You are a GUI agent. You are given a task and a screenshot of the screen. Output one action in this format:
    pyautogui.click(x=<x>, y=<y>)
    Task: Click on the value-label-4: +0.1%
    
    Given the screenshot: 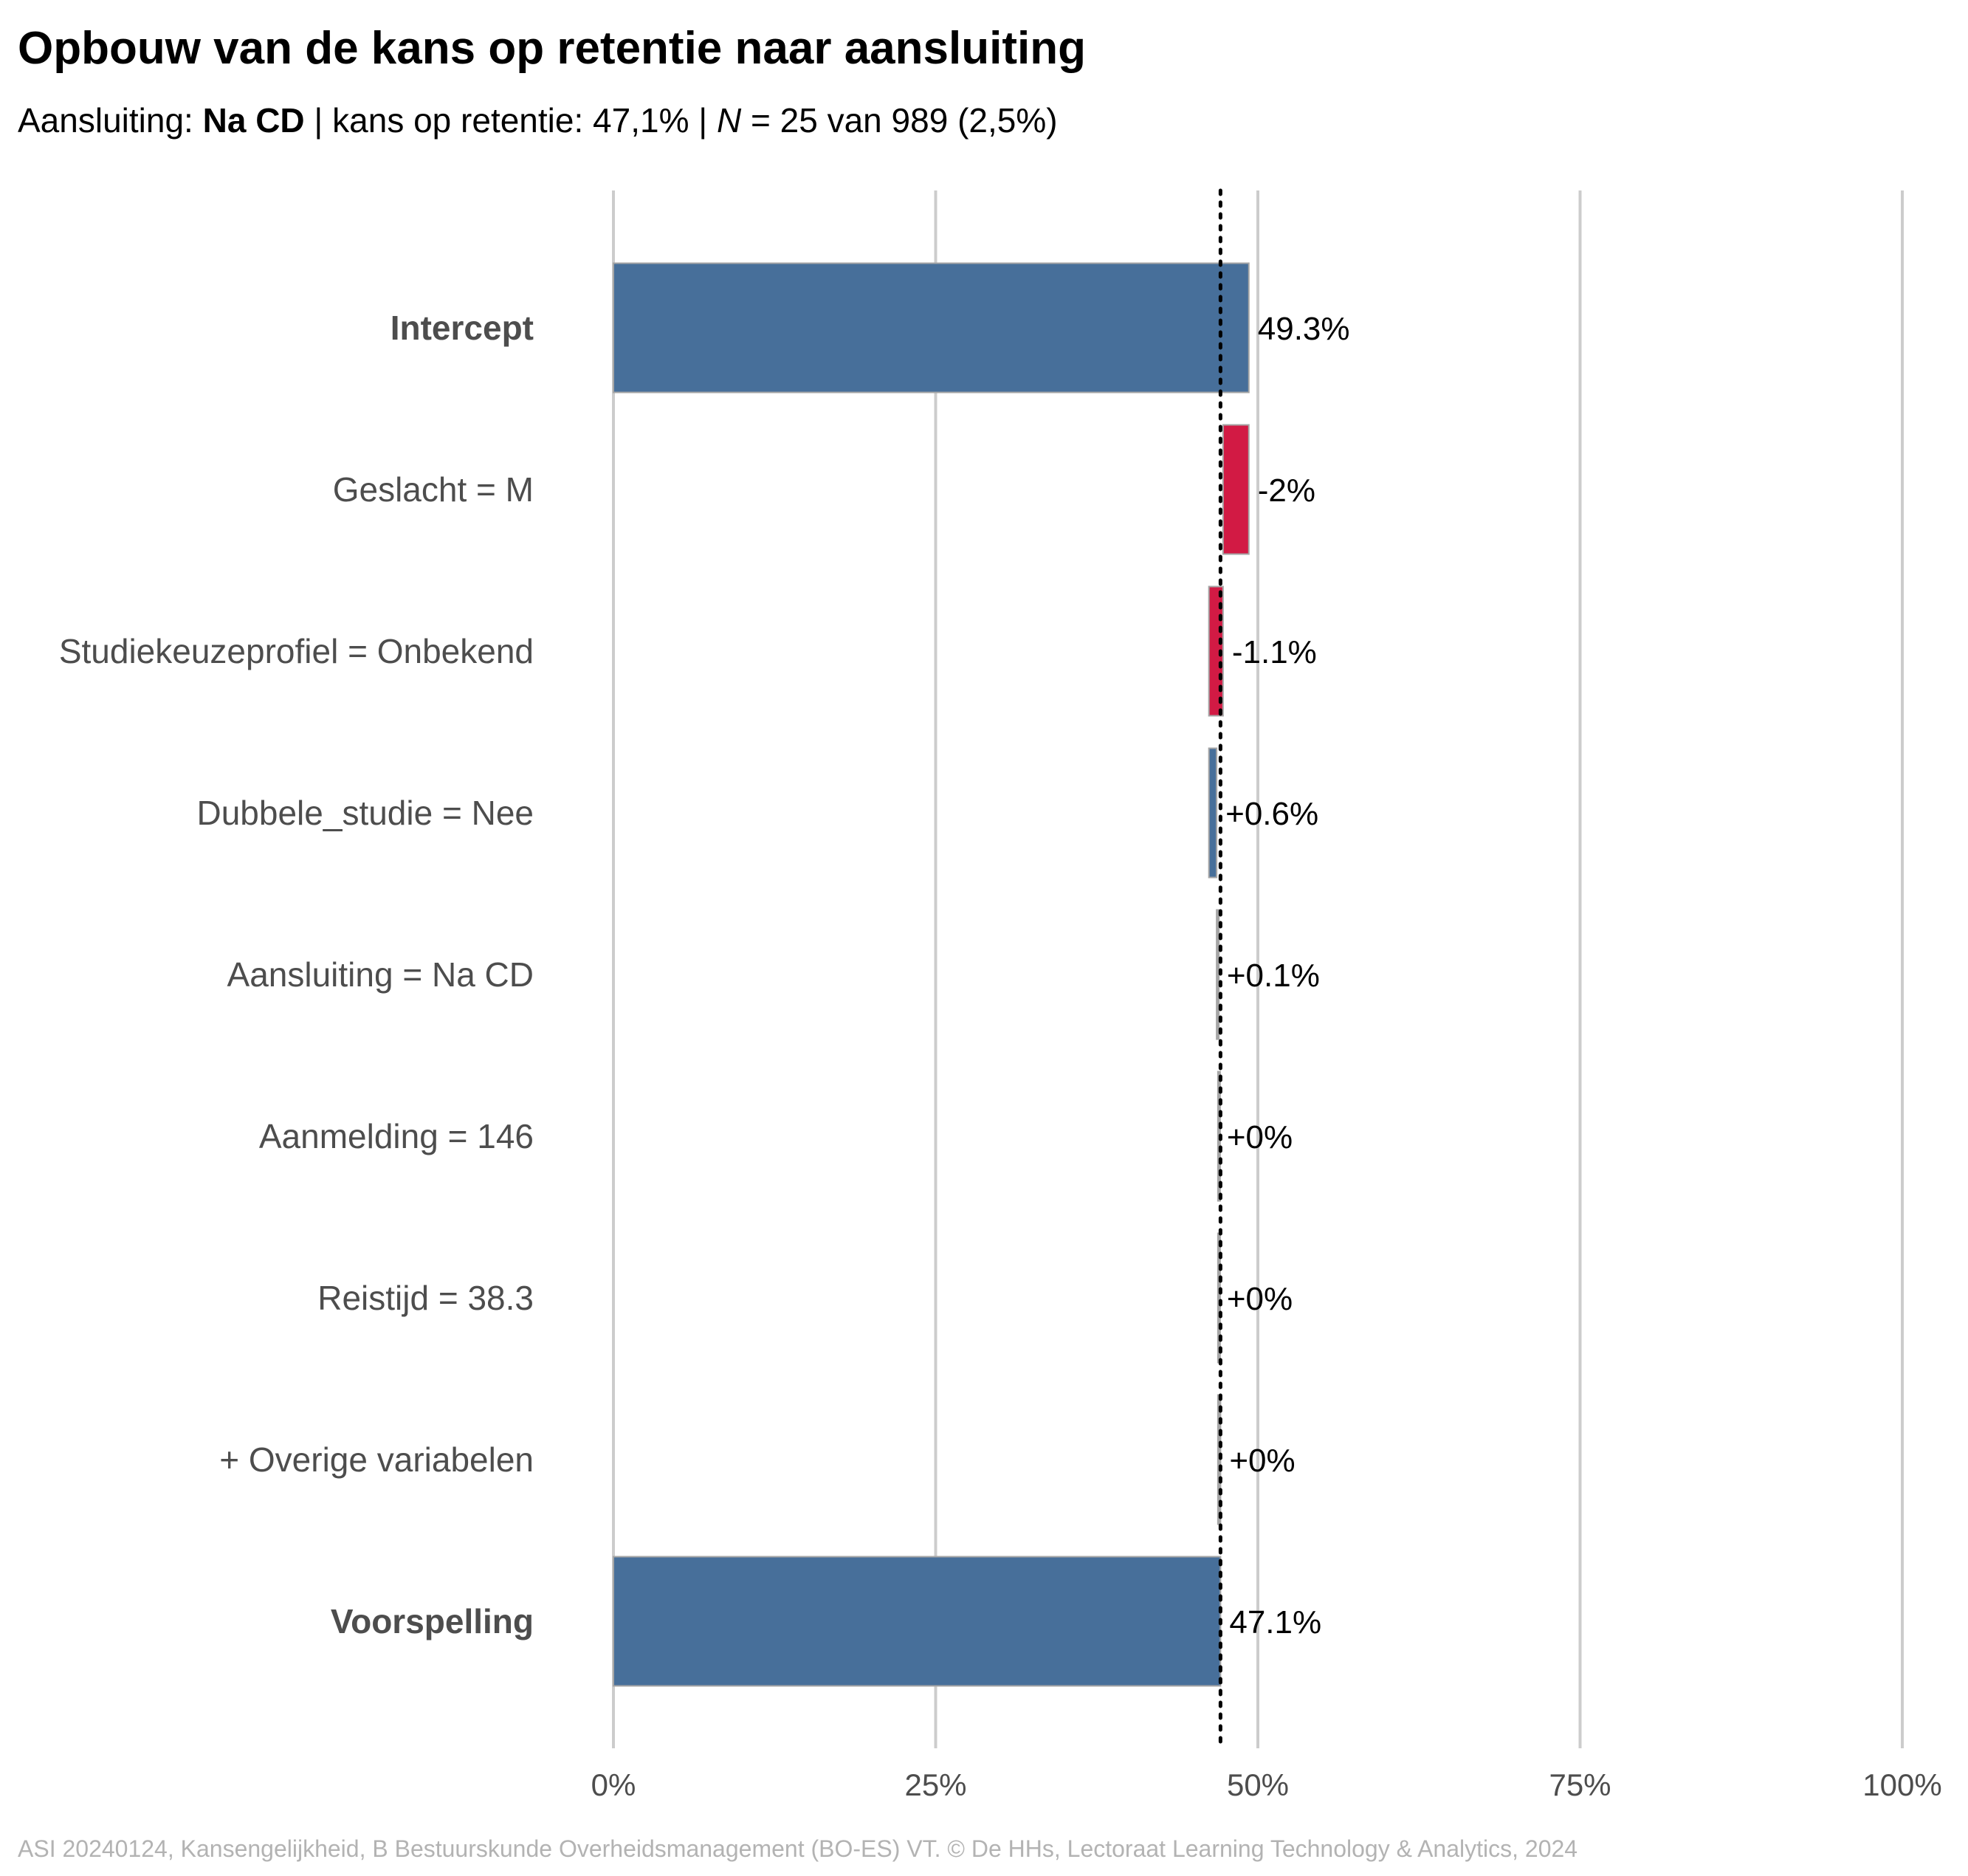 What is the action you would take?
    pyautogui.click(x=1274, y=976)
    